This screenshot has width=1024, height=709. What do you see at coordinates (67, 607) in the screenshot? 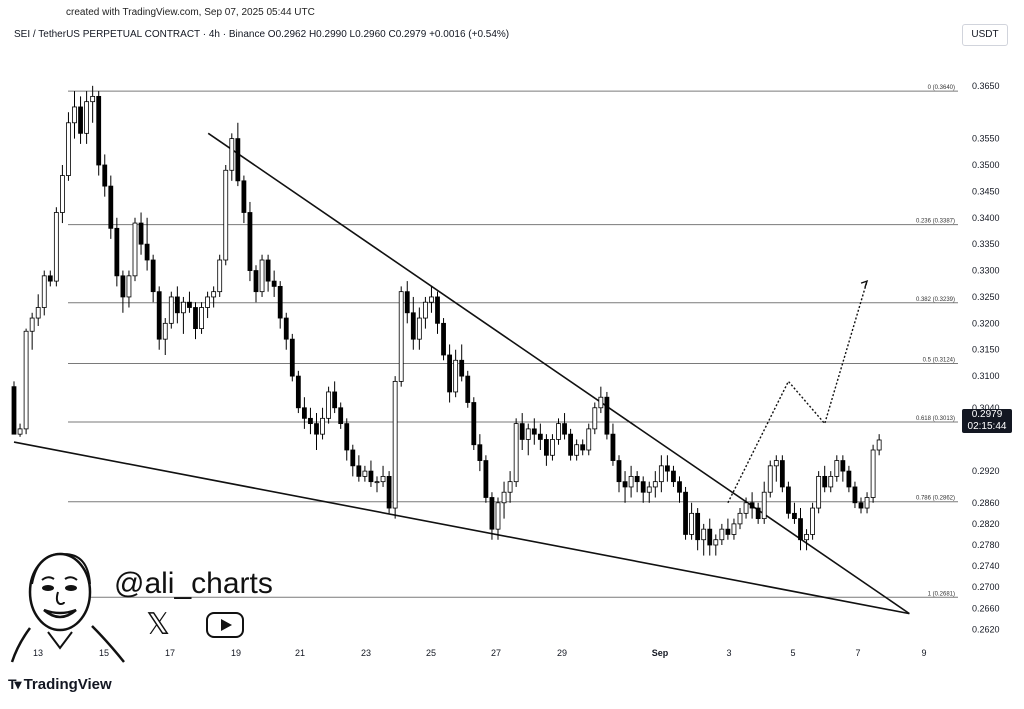
I see `cartoon-face-icon` at bounding box center [67, 607].